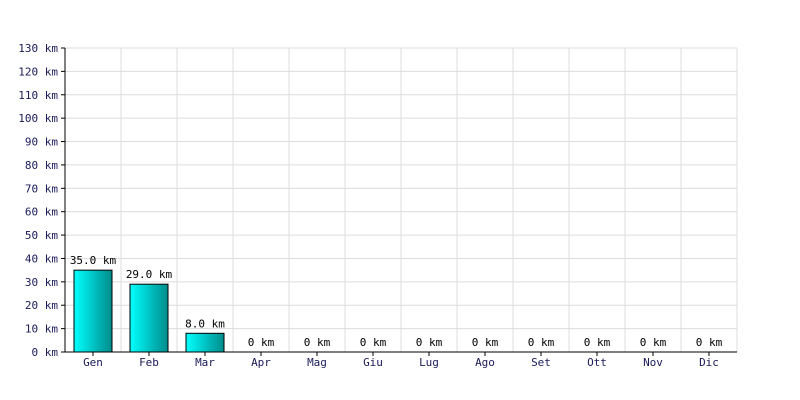 This screenshot has height=400, width=800. I want to click on bar-mar, so click(205, 342).